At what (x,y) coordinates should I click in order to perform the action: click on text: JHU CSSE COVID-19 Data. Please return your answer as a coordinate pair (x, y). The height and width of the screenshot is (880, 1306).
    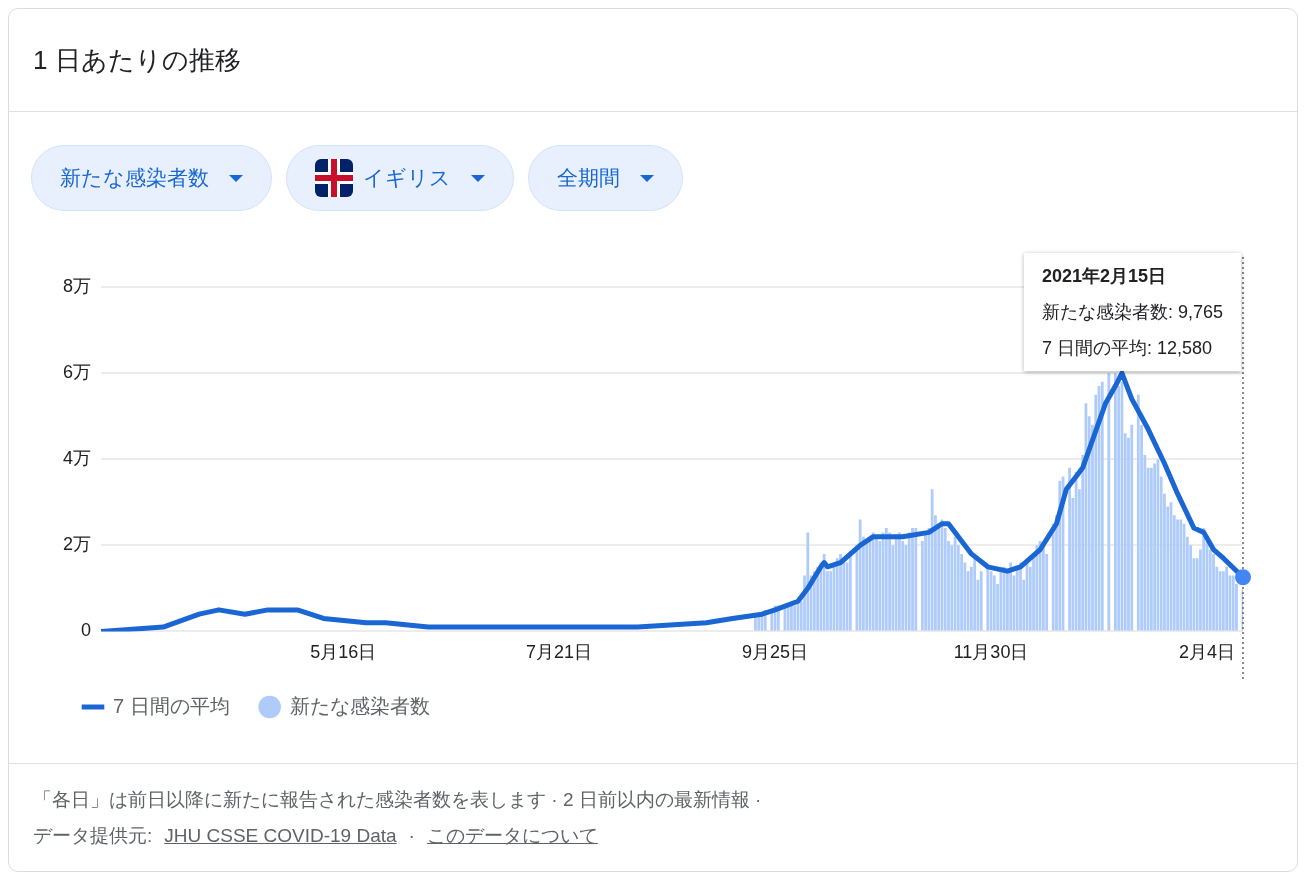
    Looking at the image, I should click on (280, 835).